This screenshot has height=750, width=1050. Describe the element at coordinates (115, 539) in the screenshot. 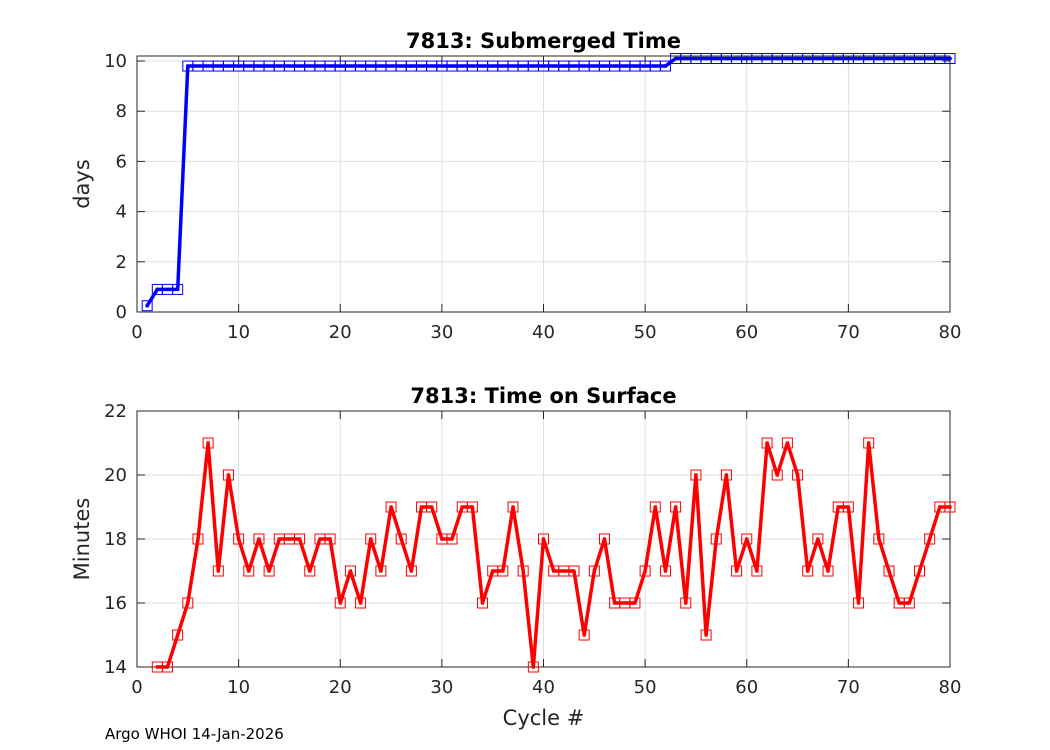

I see `y-tick-label: 18` at that location.